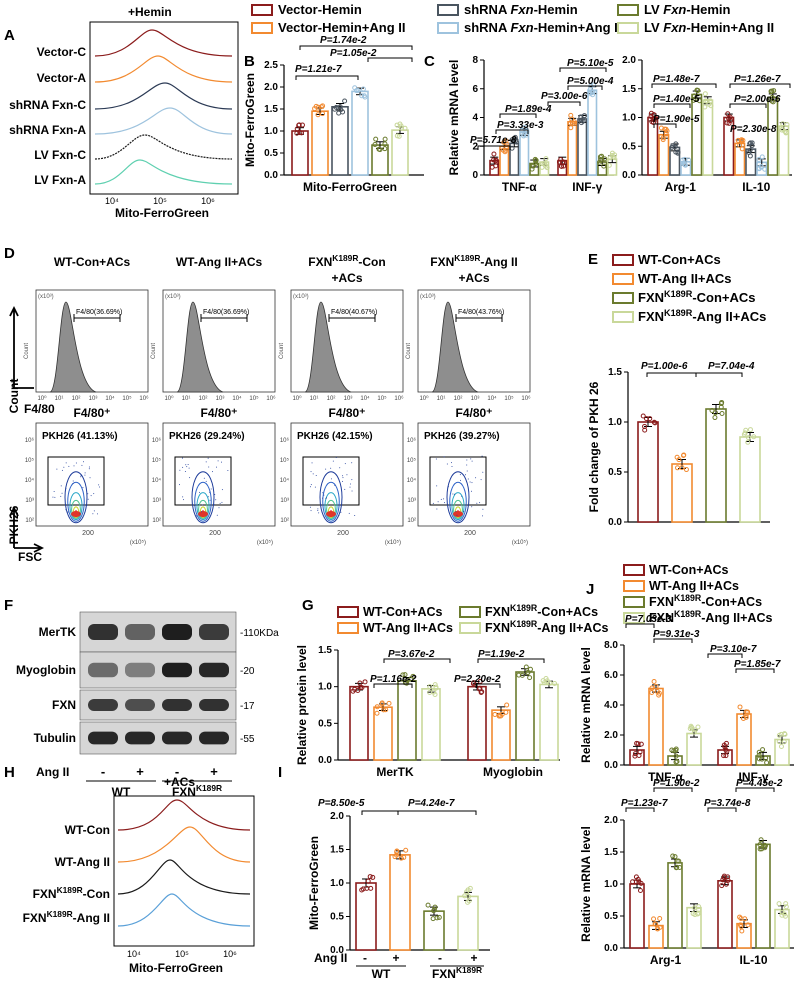 The width and height of the screenshot is (800, 982). Describe the element at coordinates (611, 916) in the screenshot. I see `y-tick-label: 0.5` at that location.